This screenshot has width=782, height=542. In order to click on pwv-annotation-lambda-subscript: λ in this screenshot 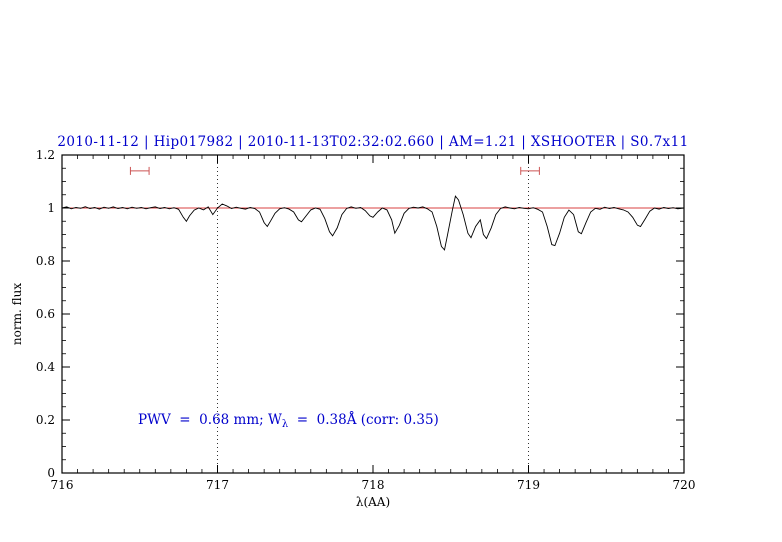, I will do `click(285, 424)`.